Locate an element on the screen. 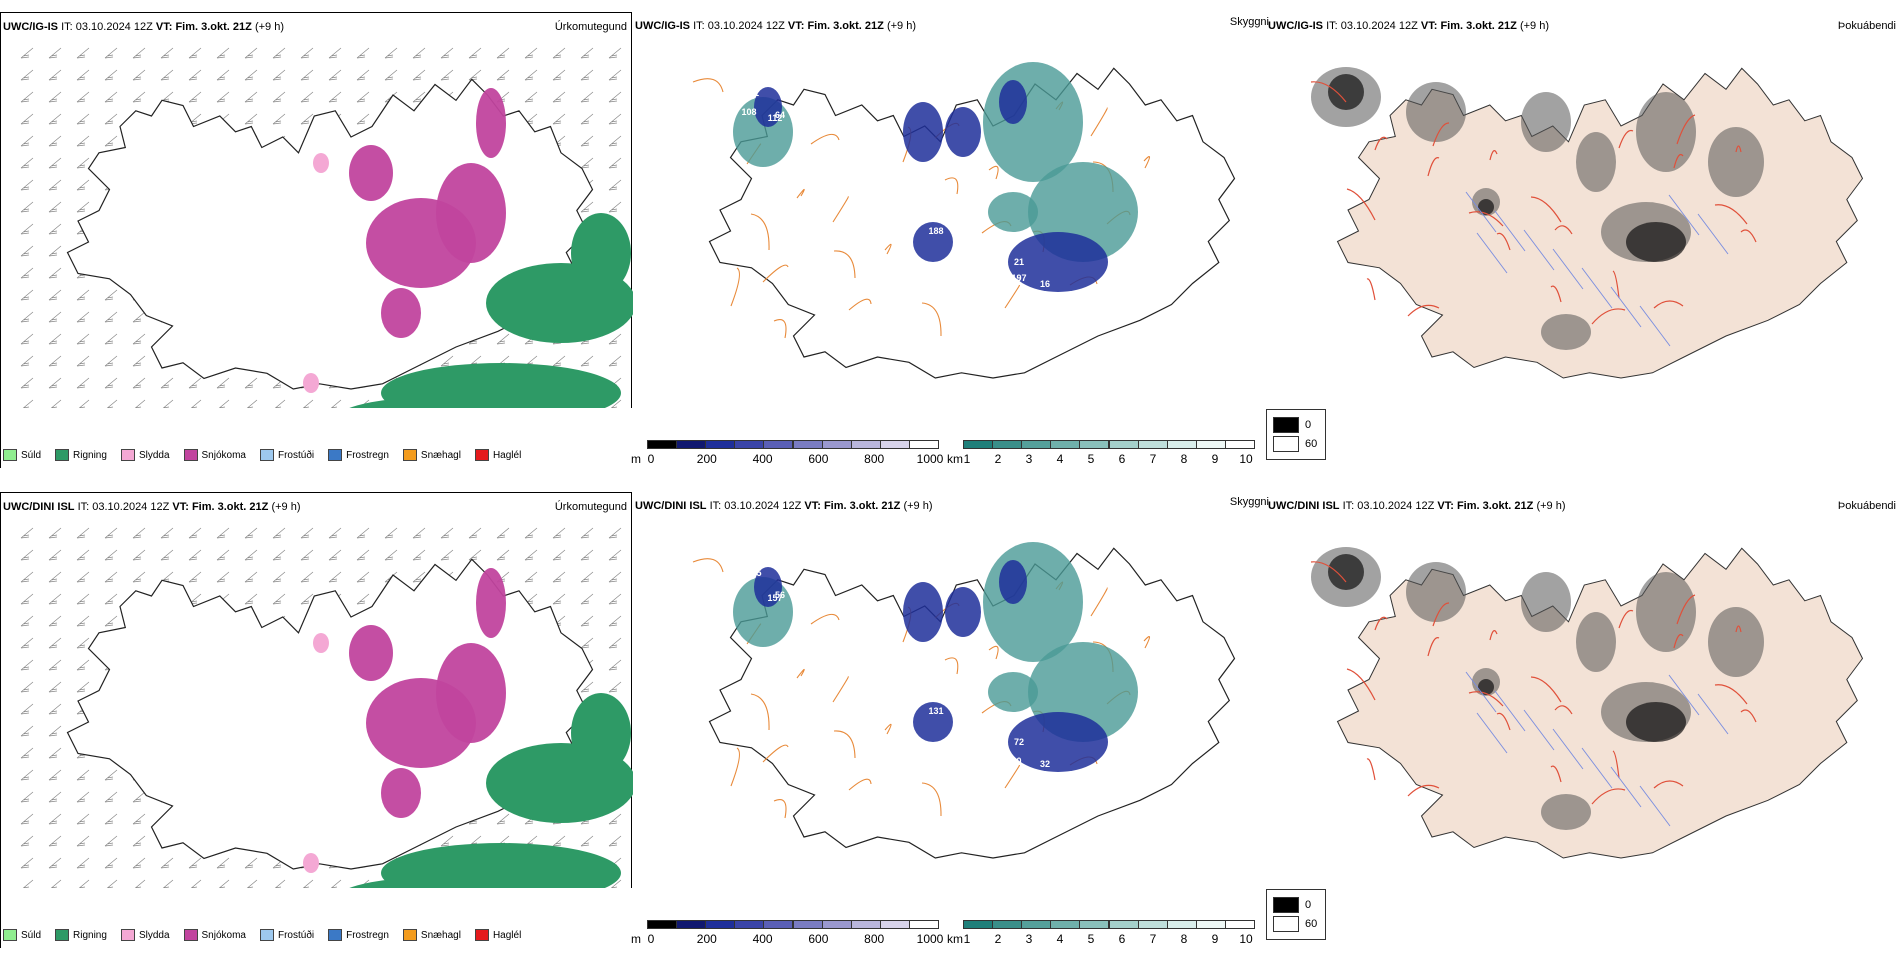  legend-label: Haglél is located at coordinates (507, 935).